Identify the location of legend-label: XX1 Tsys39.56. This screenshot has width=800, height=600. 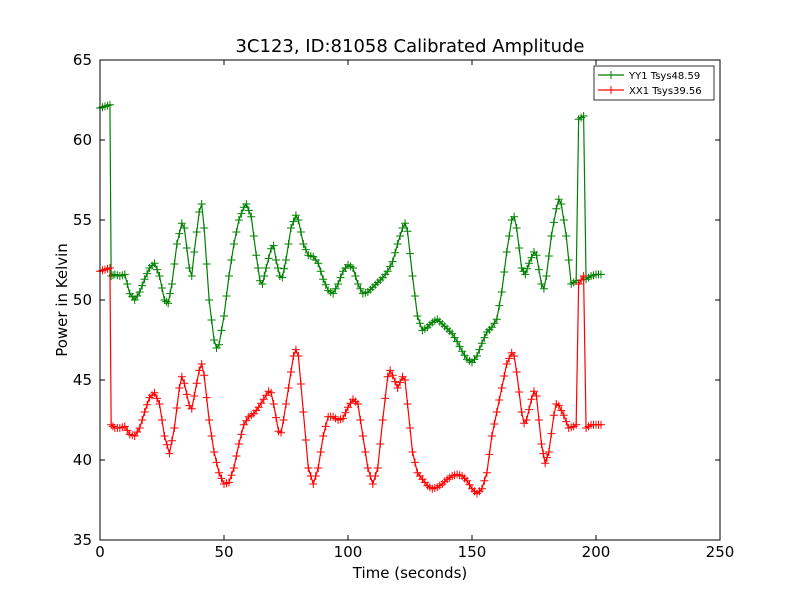
(665, 91).